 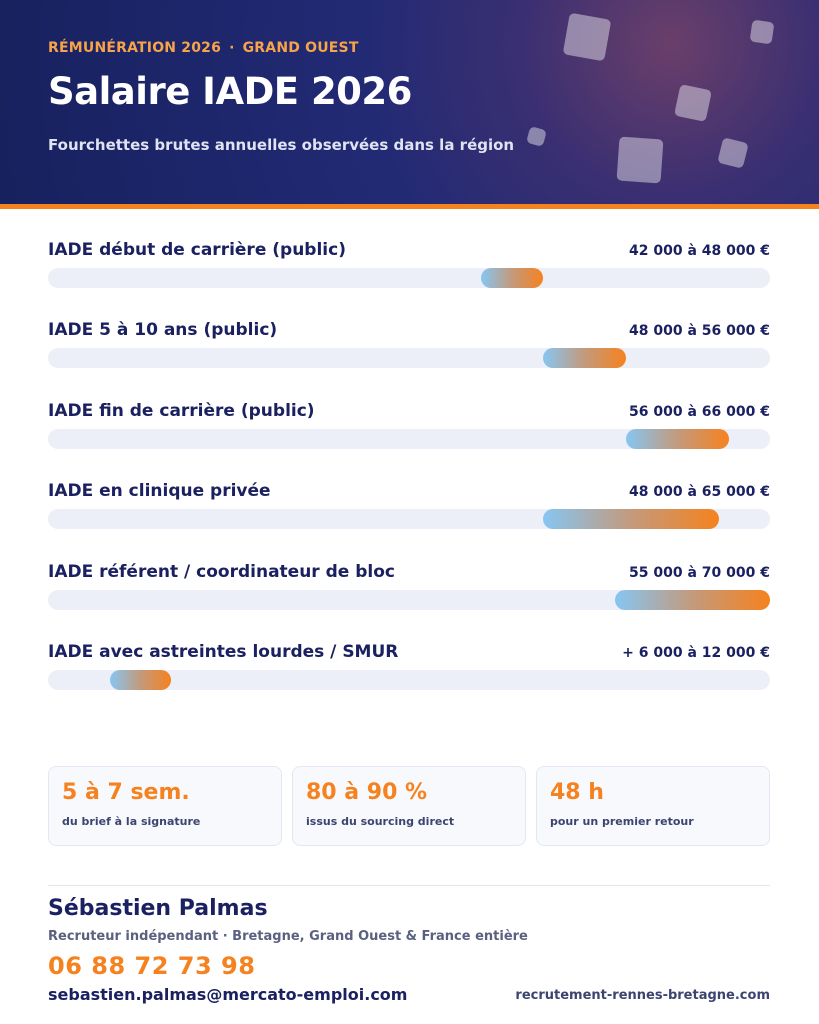 I want to click on salary-row-value: + 6 000 à 12 000 €, so click(x=696, y=653).